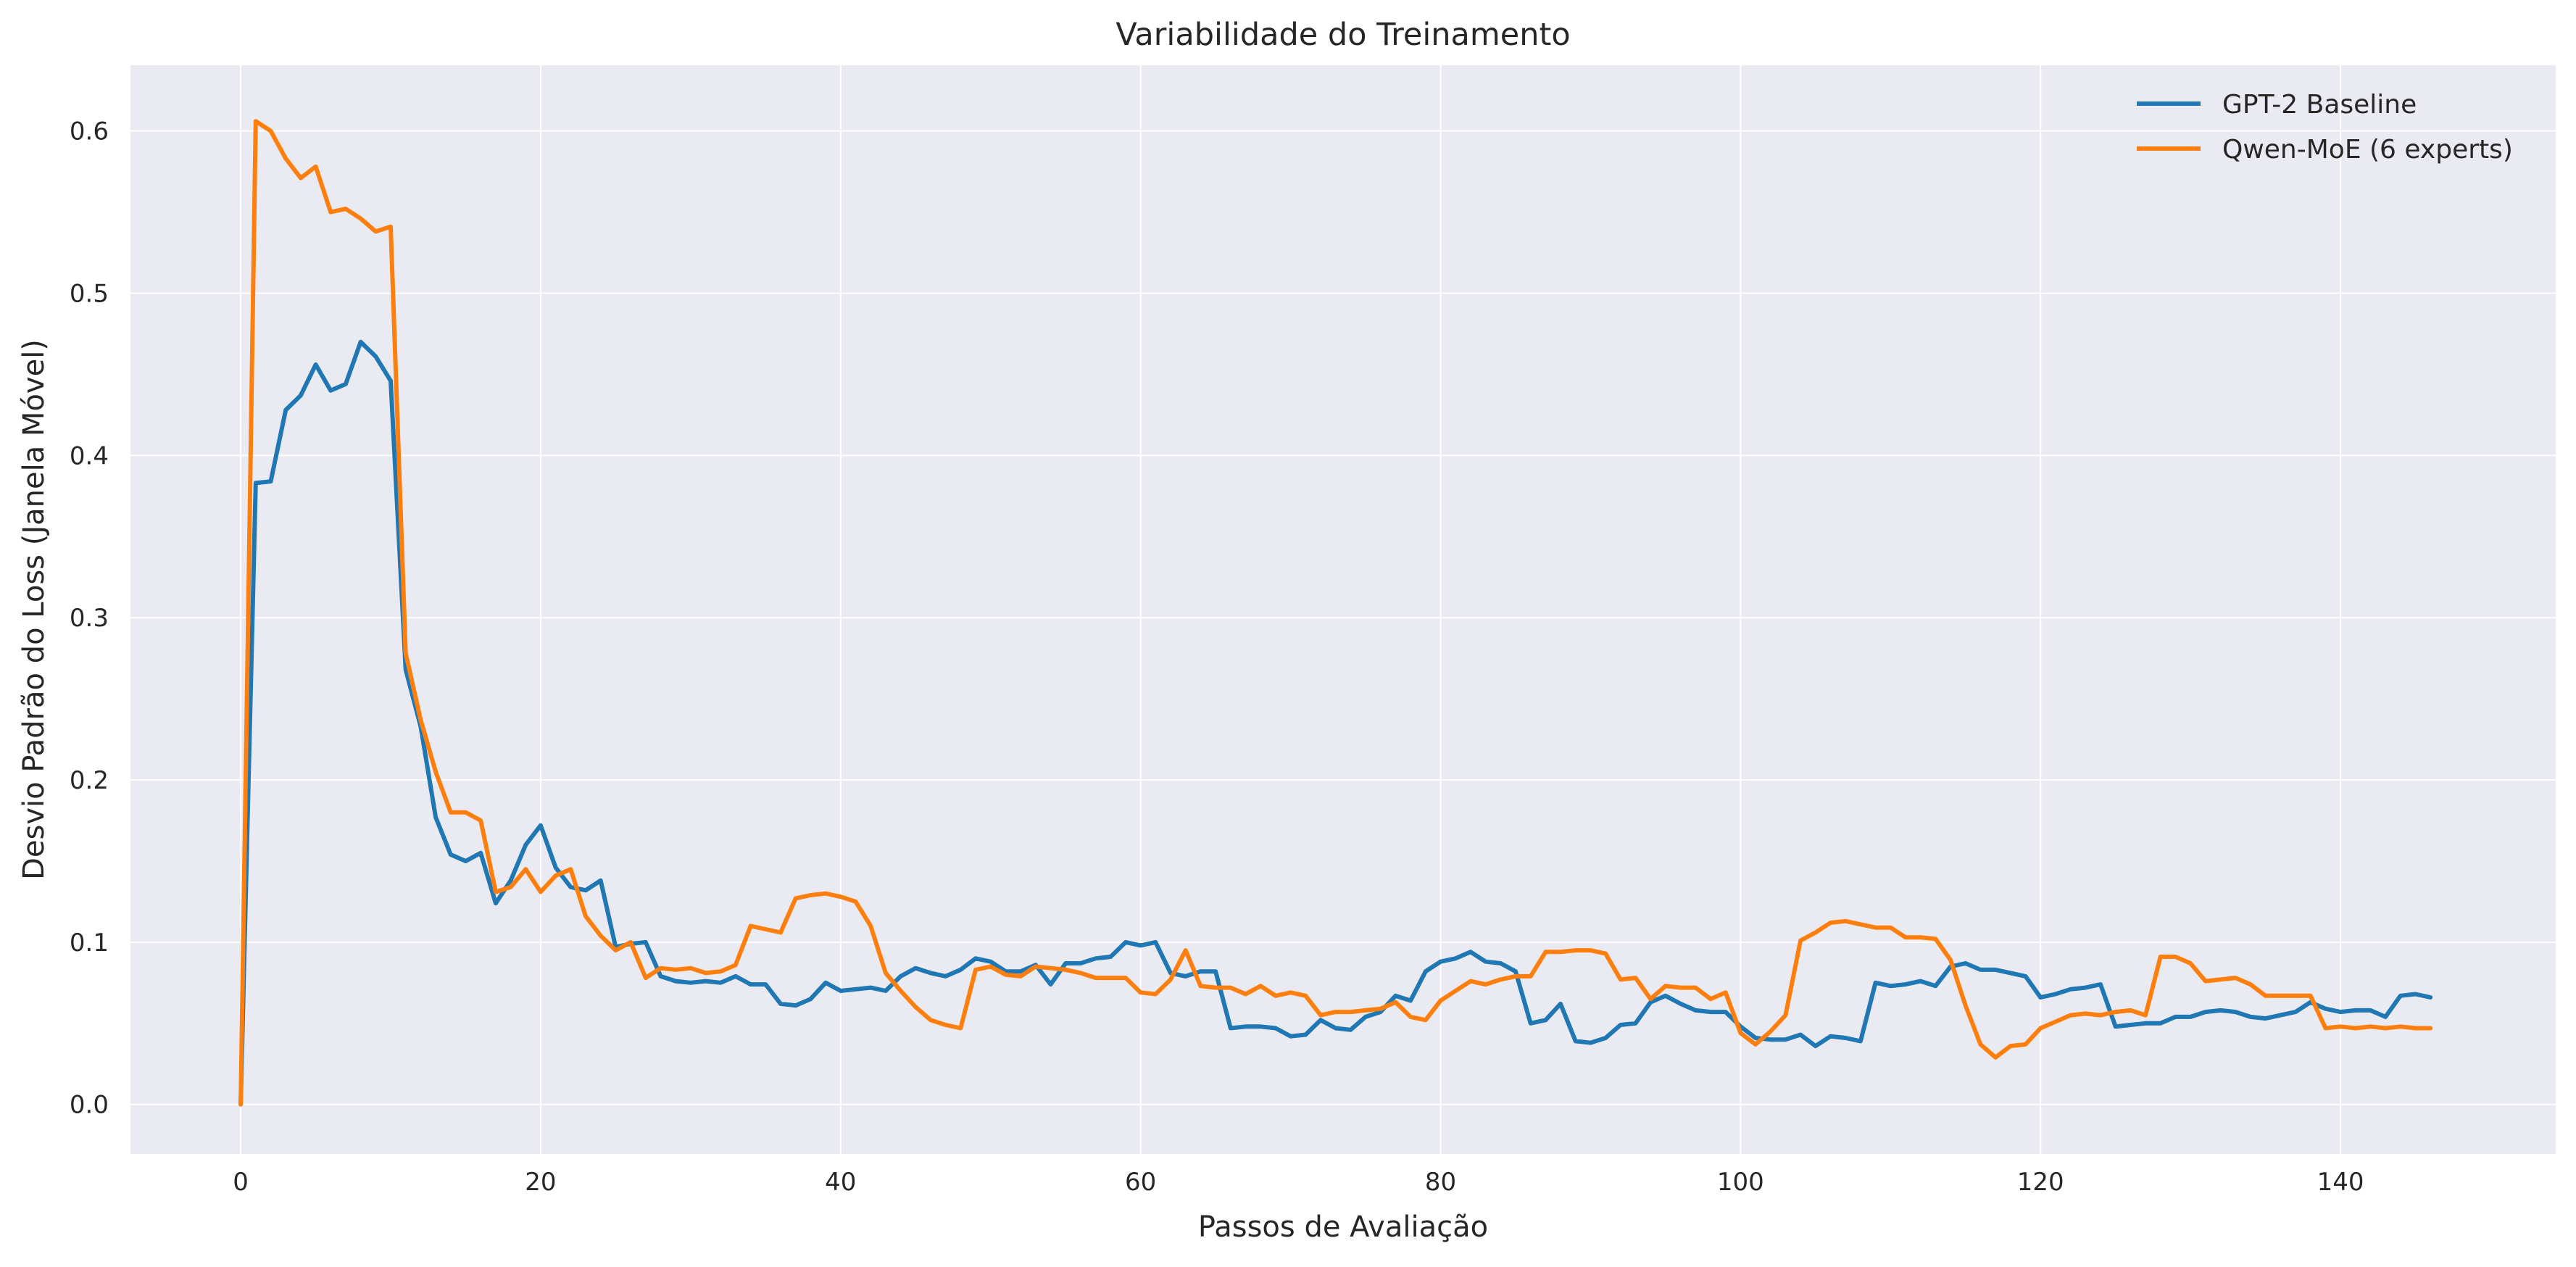  Describe the element at coordinates (2319, 105) in the screenshot. I see `legend-label: GPT-2 Baseline` at that location.